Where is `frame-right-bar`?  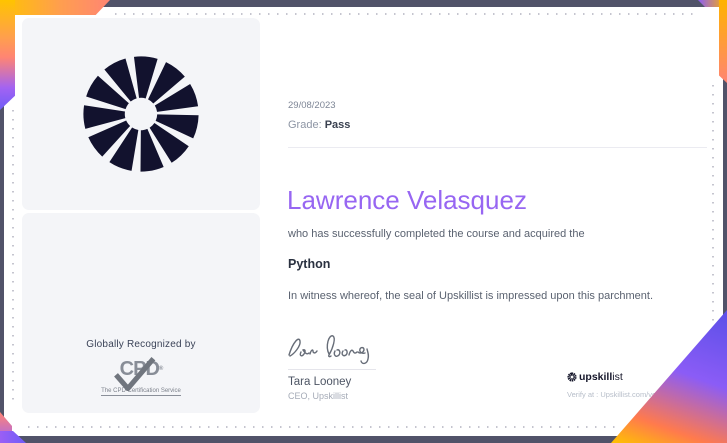 frame-right-bar is located at coordinates (725, 221).